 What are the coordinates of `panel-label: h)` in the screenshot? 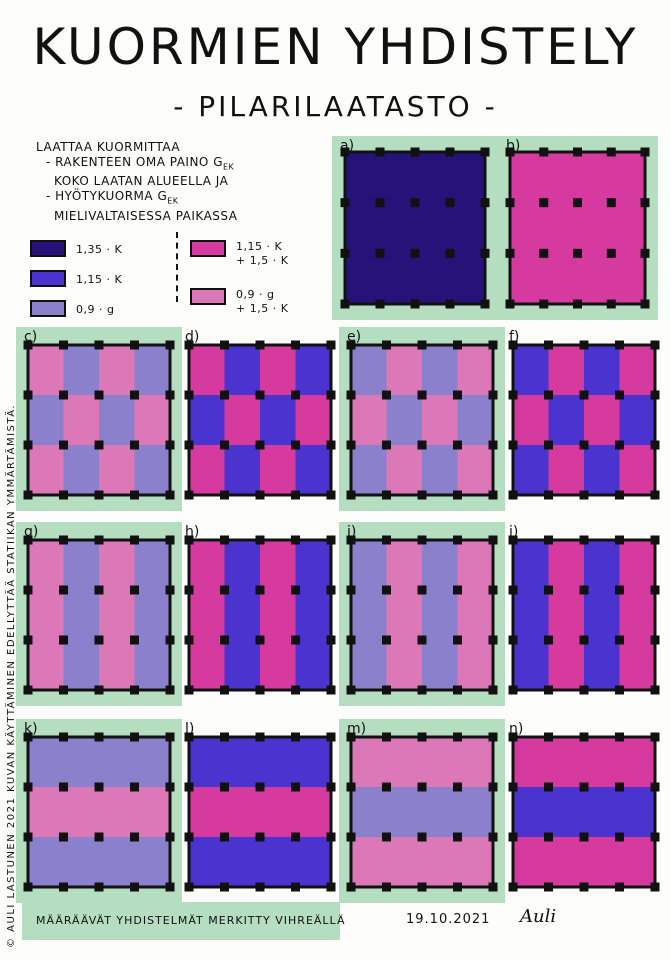 It's located at (192, 532).